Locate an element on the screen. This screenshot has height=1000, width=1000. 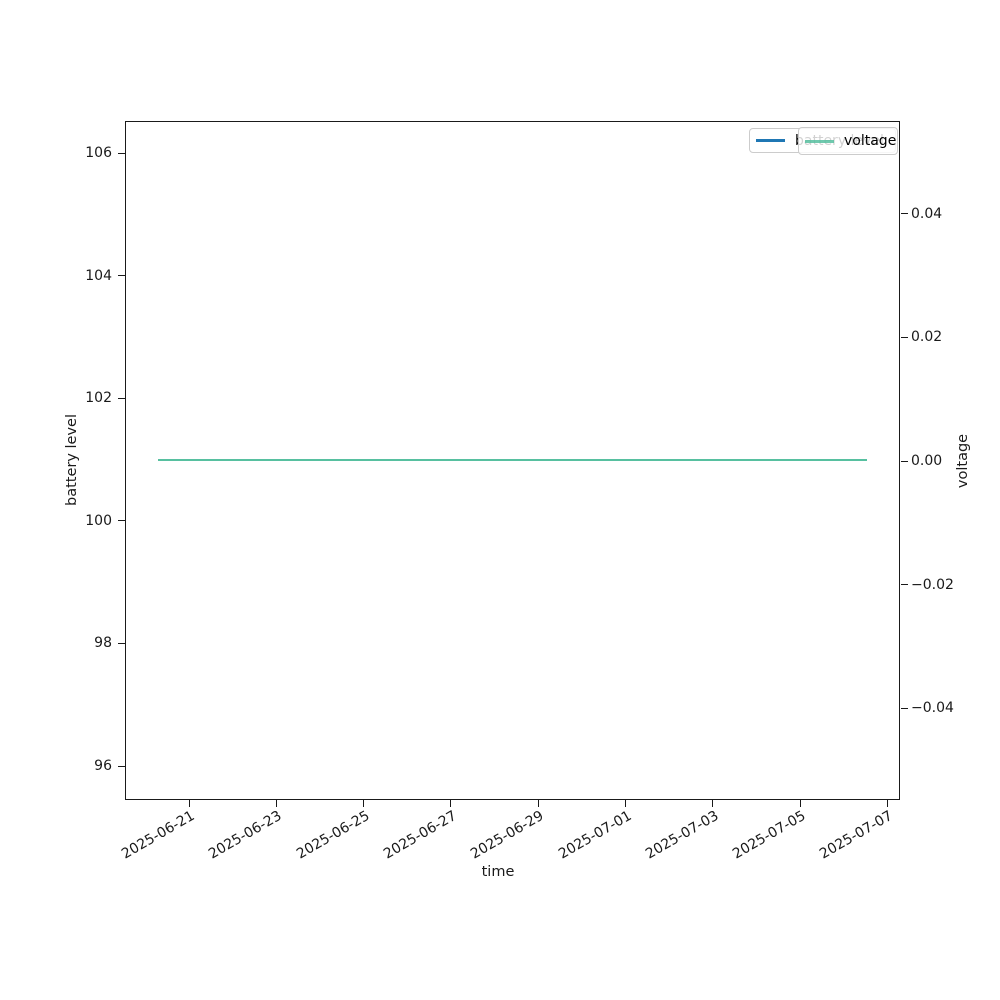
y-right-tick-label: 0.04 is located at coordinates (927, 213).